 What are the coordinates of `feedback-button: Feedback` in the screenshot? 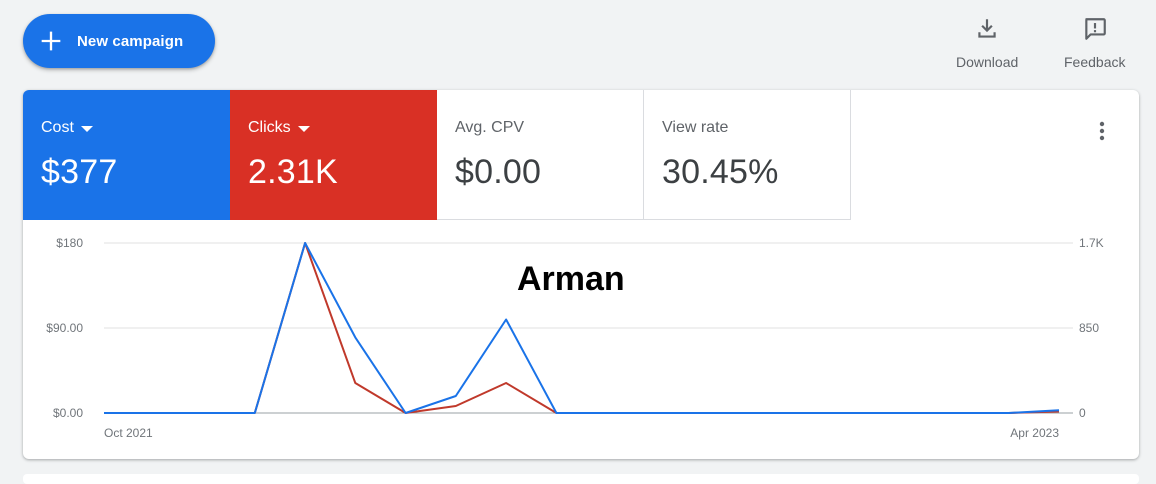 It's located at (1094, 43).